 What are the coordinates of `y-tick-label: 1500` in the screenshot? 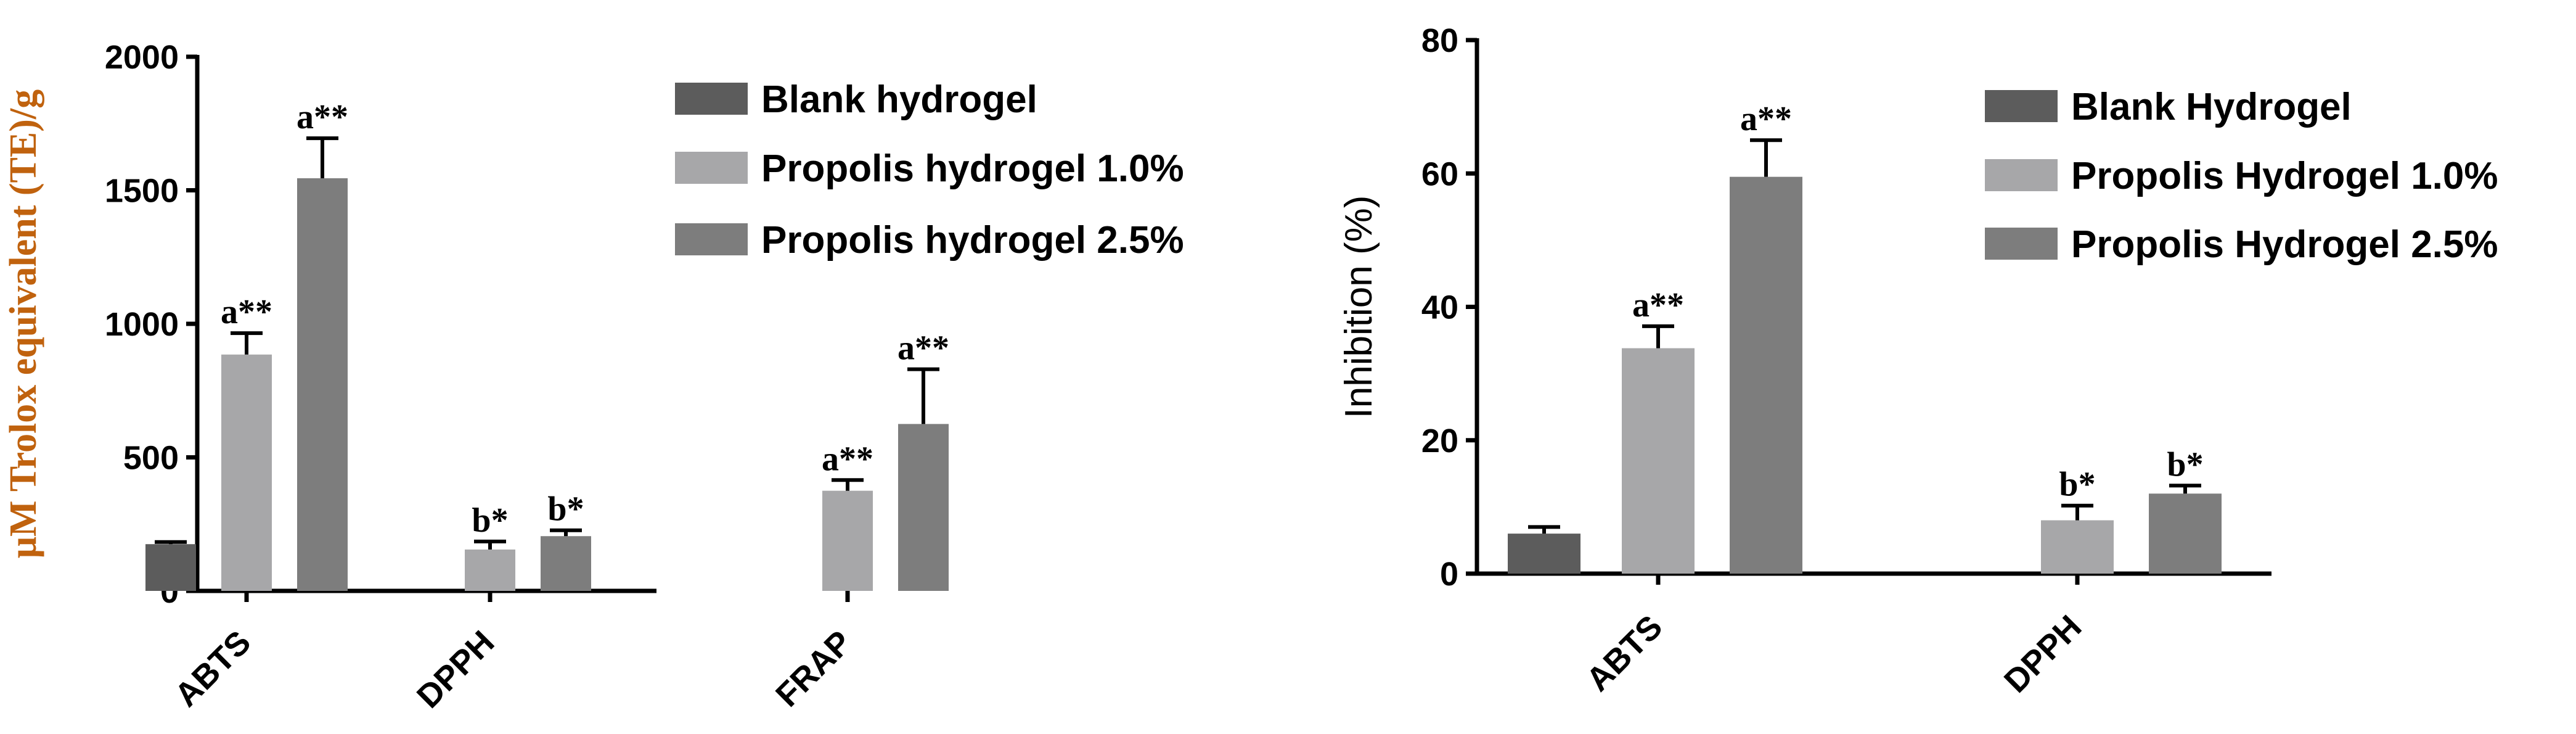 It's located at (142, 191).